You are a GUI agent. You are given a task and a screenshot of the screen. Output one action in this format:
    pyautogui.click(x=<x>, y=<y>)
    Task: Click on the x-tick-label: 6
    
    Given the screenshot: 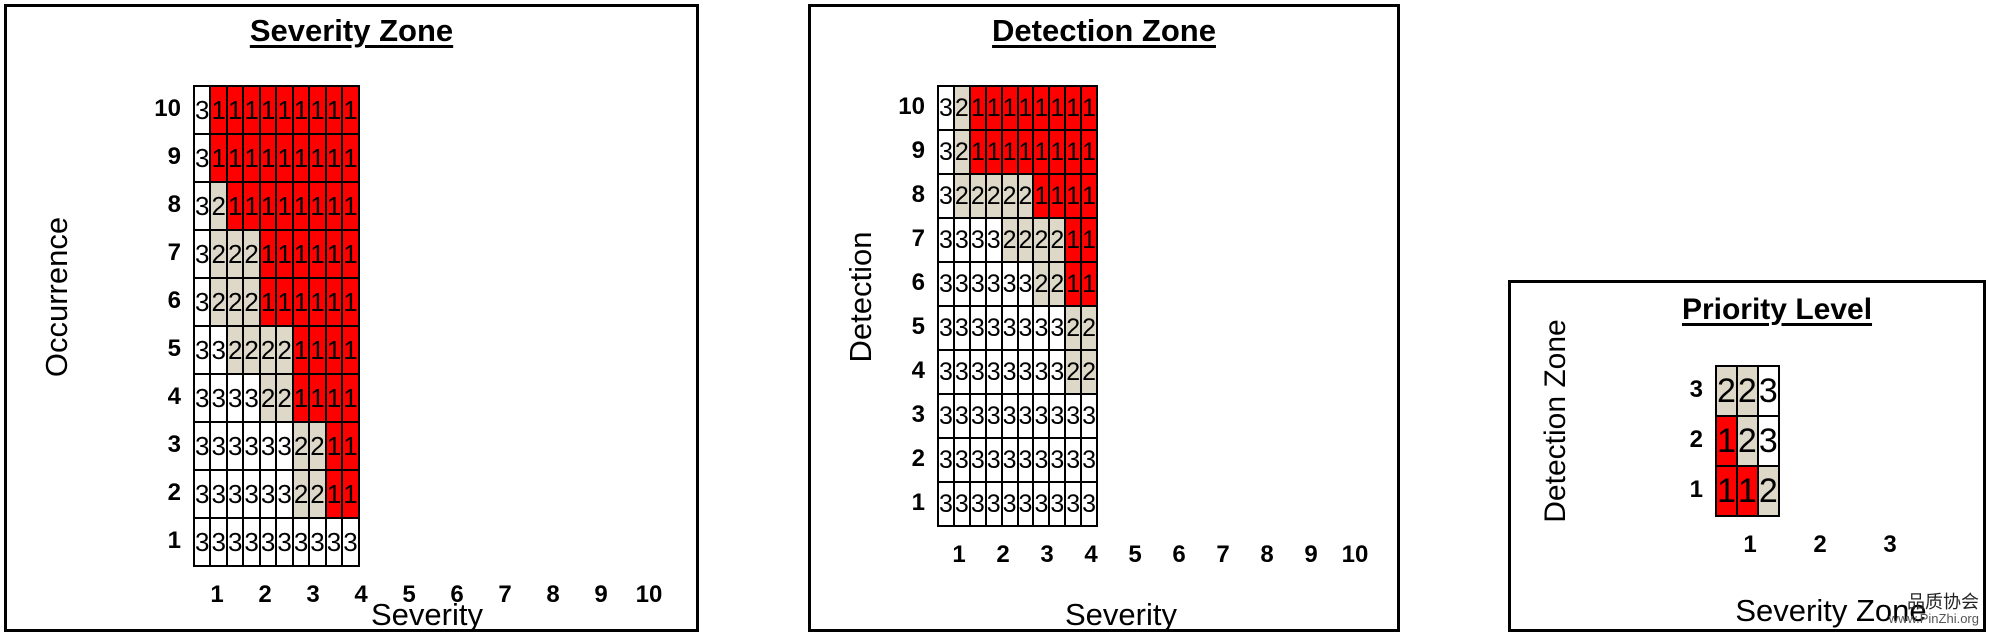 What is the action you would take?
    pyautogui.click(x=1179, y=554)
    